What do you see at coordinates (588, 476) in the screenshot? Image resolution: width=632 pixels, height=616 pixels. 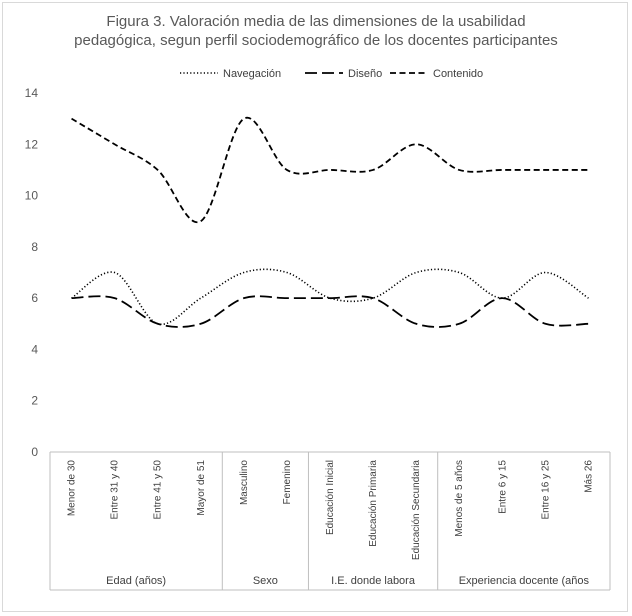 I see `x-tick-label: Más 26` at bounding box center [588, 476].